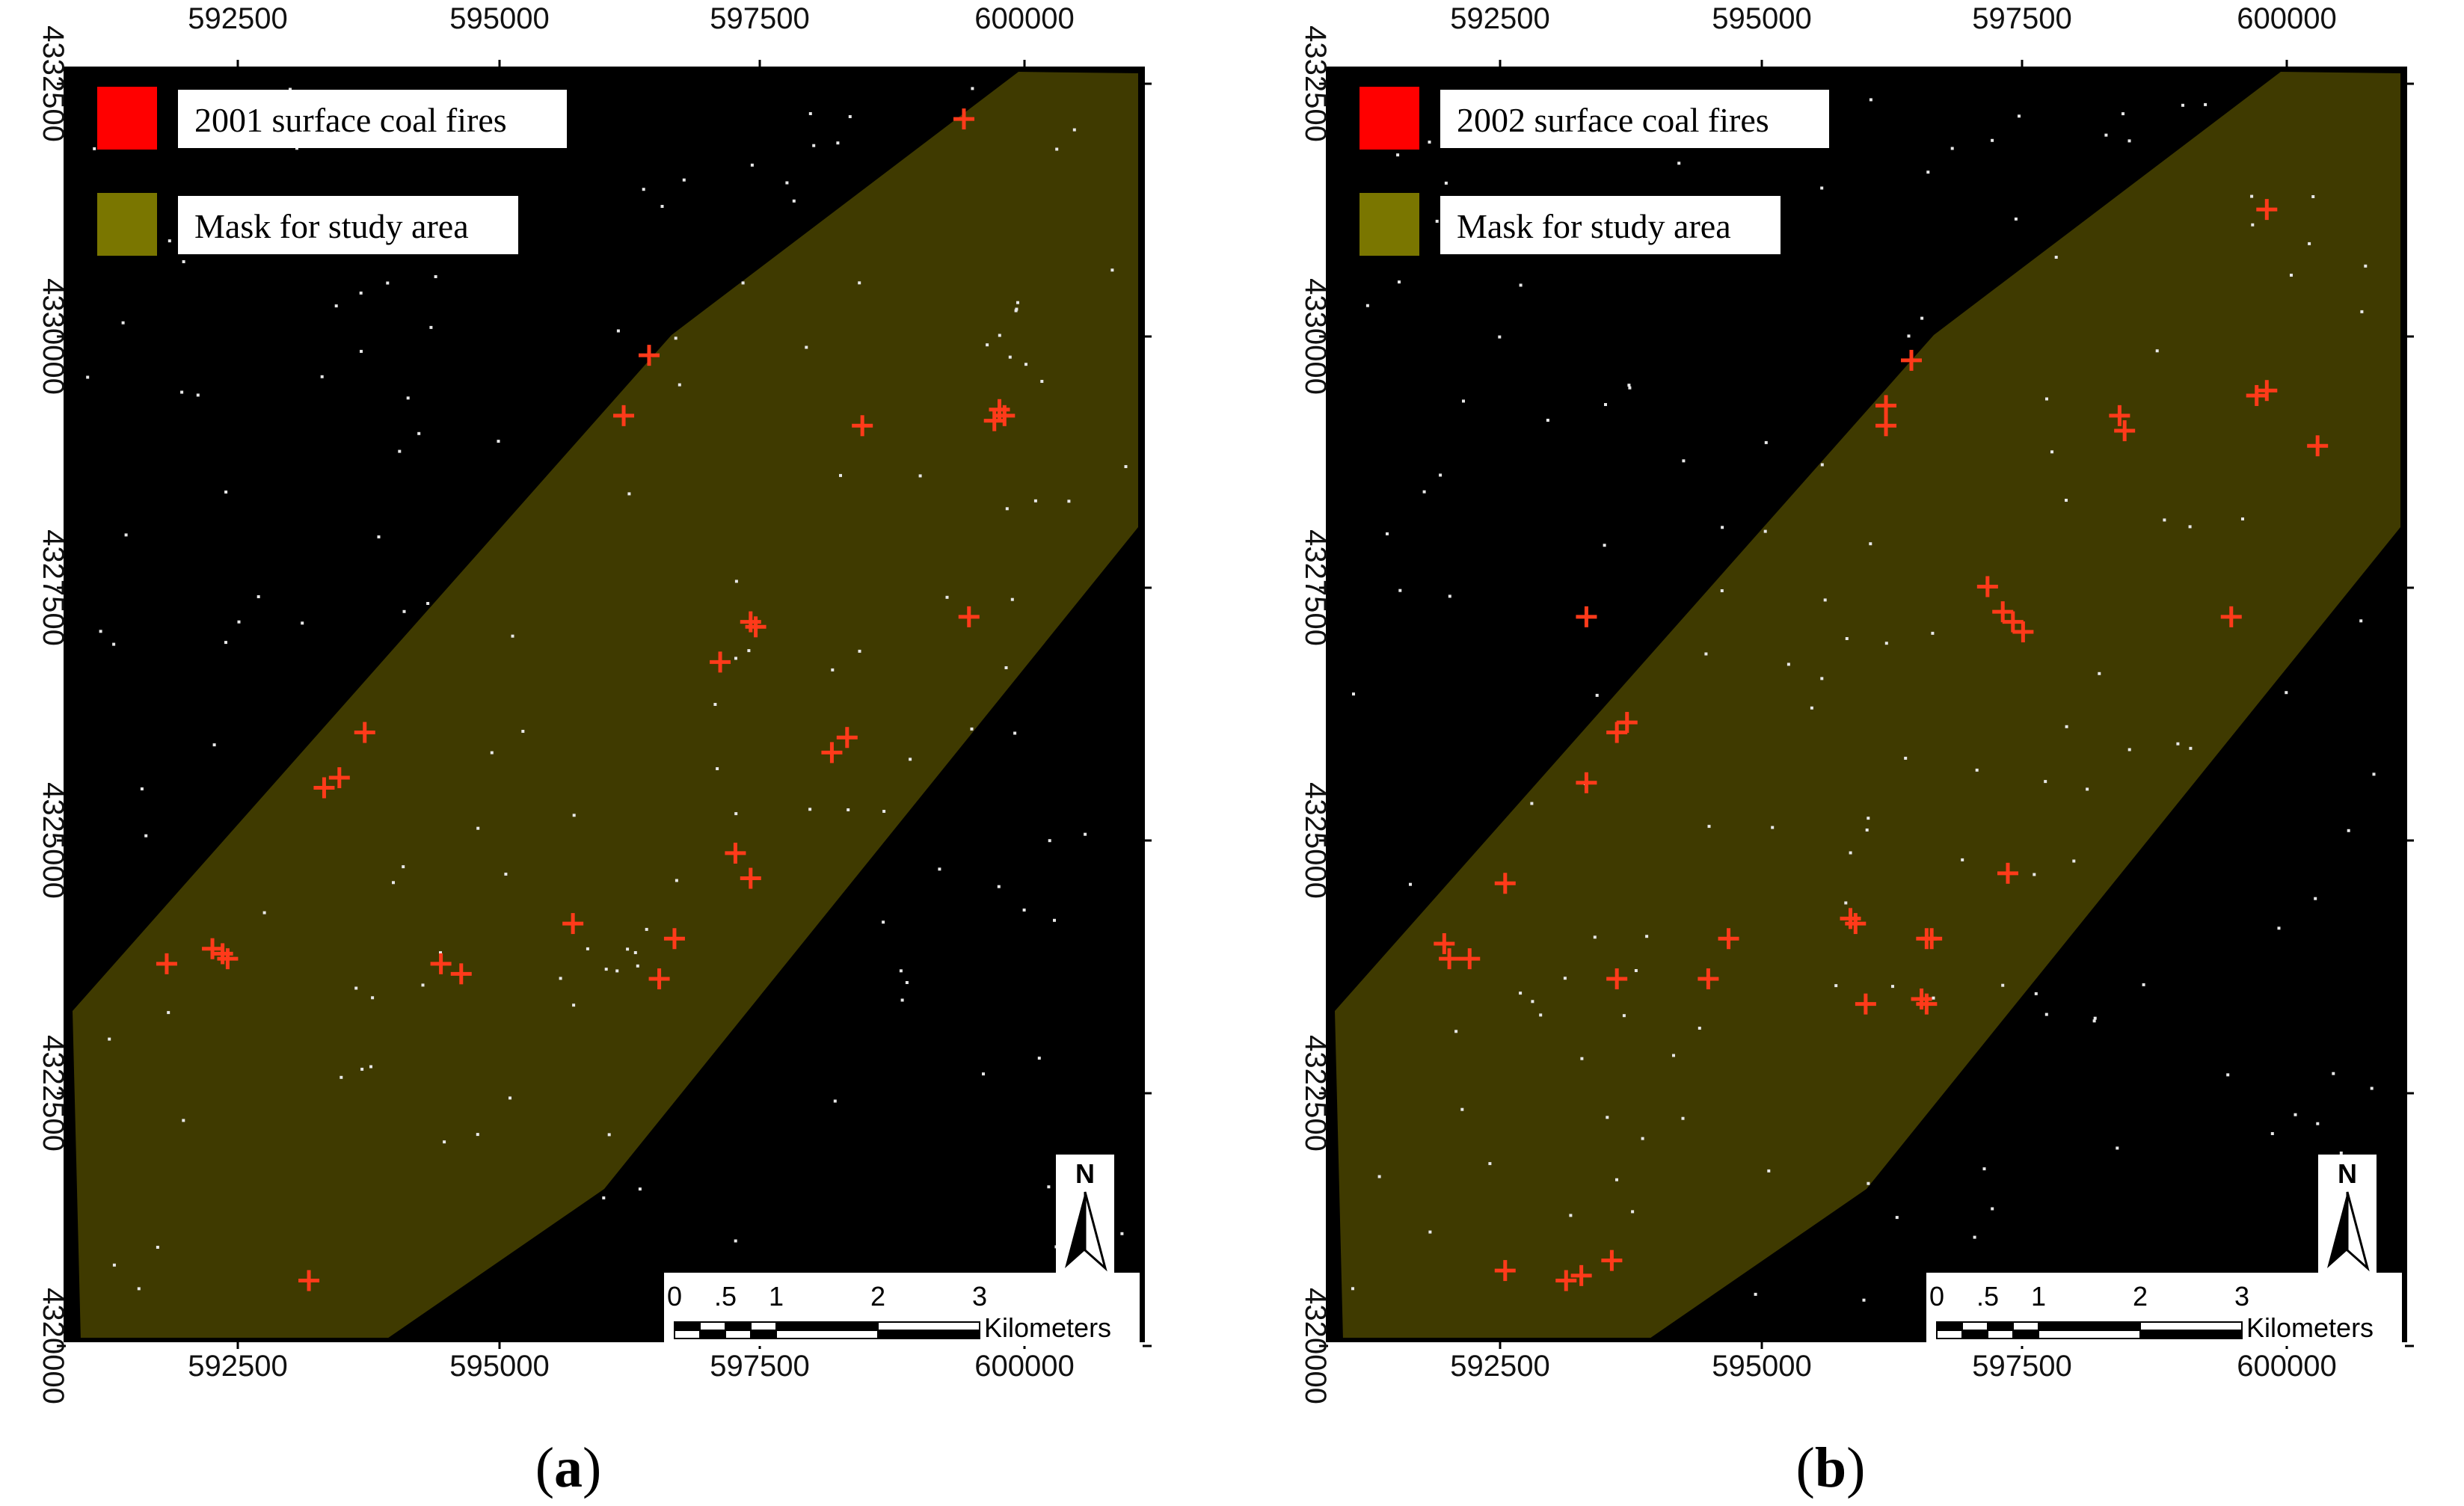  I want to click on y-tick-label-left: 4322500, so click(53, 1093).